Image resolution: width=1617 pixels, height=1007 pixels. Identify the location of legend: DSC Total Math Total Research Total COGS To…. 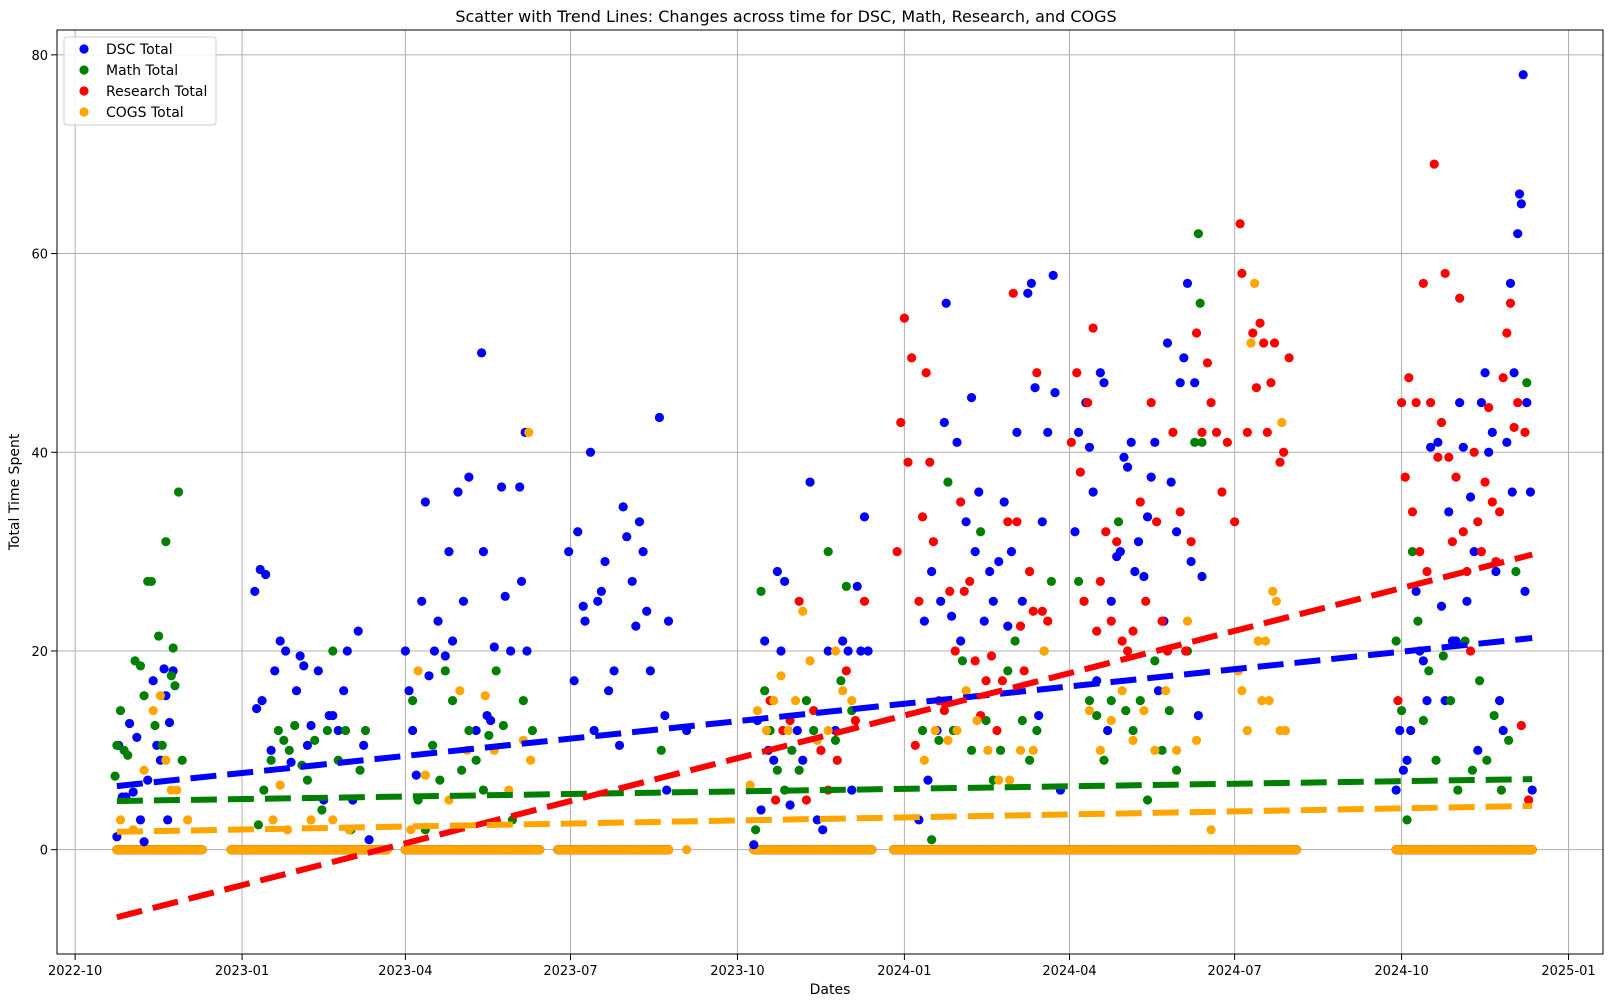
(140, 81).